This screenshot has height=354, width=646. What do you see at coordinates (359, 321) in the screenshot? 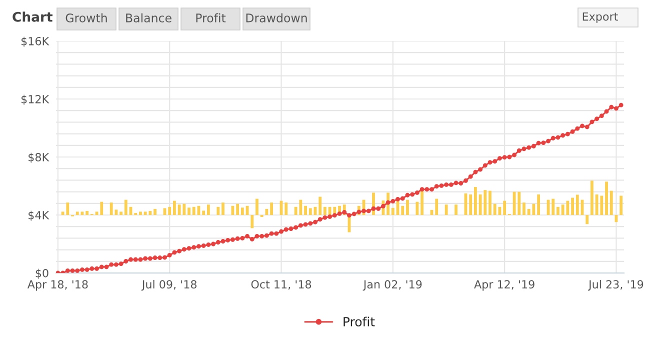
I see `legend-label: Profit` at bounding box center [359, 321].